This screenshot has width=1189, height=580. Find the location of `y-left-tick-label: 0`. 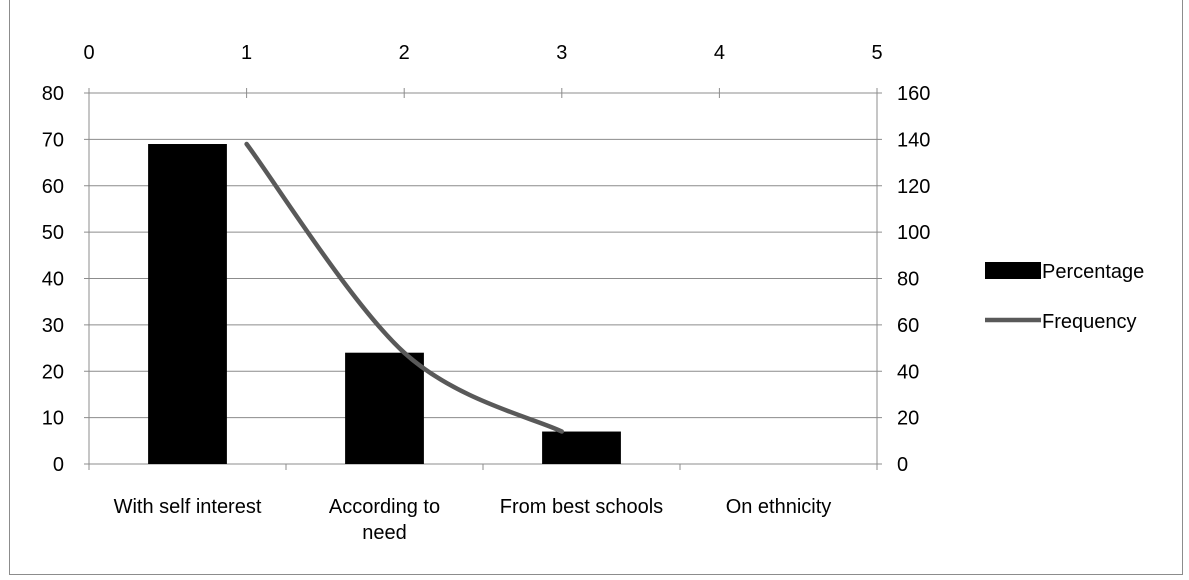

y-left-tick-label: 0 is located at coordinates (58, 465).